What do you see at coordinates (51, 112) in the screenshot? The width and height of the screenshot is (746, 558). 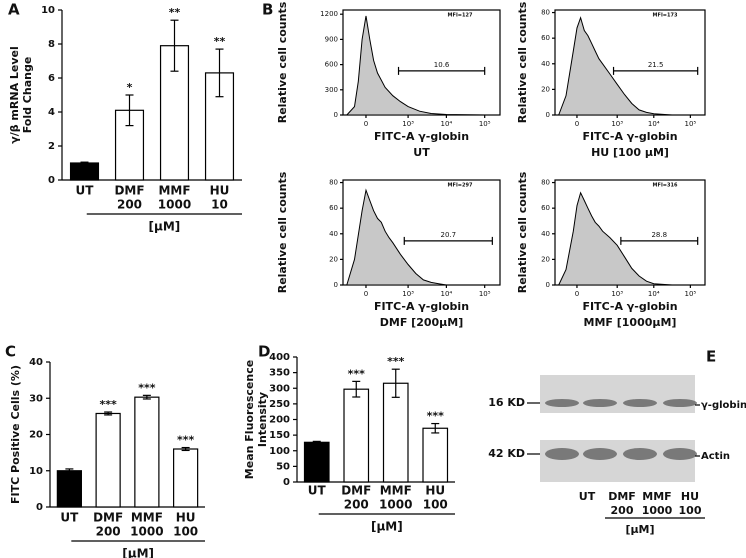 I see `y-tick-label: 4` at bounding box center [51, 112].